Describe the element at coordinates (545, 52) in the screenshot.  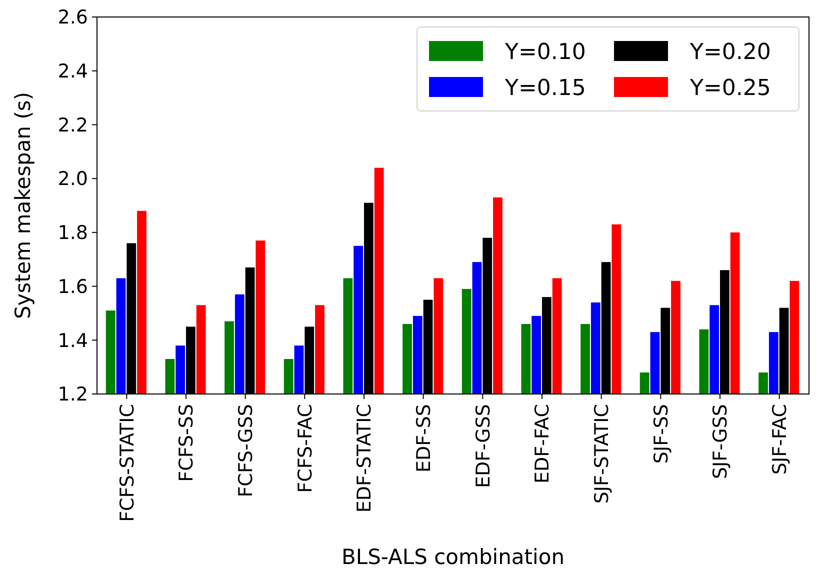
I see `legend-label: Y=0.10` at that location.